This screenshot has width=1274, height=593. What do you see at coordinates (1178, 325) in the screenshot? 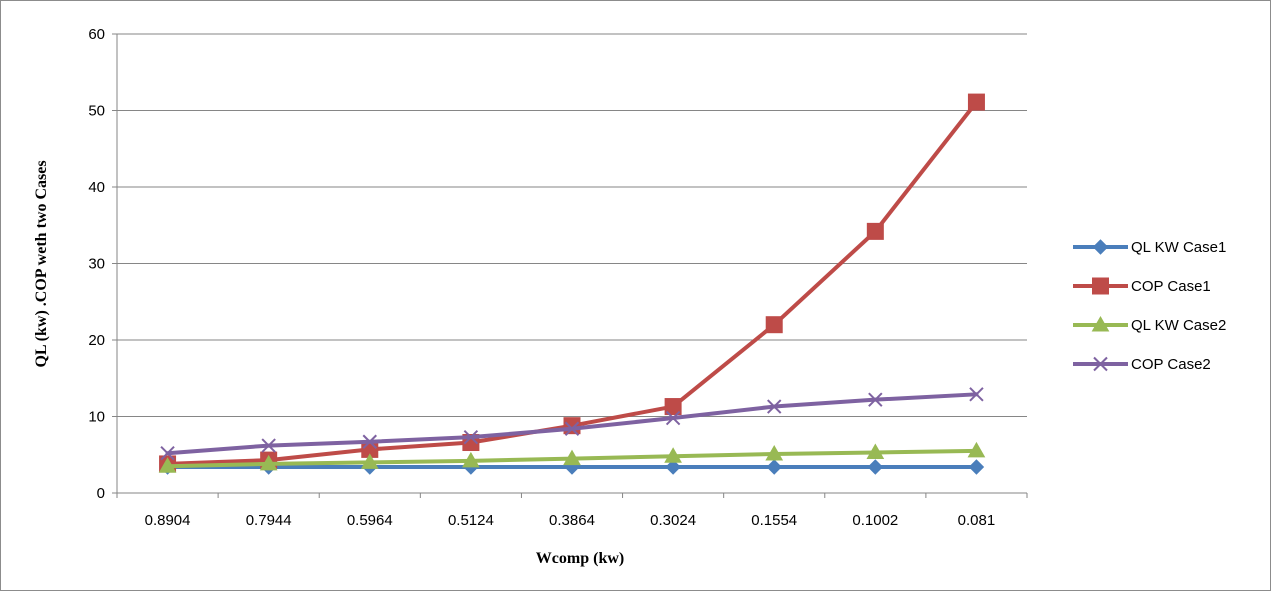
I see `legend-label: QL KW Case2` at bounding box center [1178, 325].